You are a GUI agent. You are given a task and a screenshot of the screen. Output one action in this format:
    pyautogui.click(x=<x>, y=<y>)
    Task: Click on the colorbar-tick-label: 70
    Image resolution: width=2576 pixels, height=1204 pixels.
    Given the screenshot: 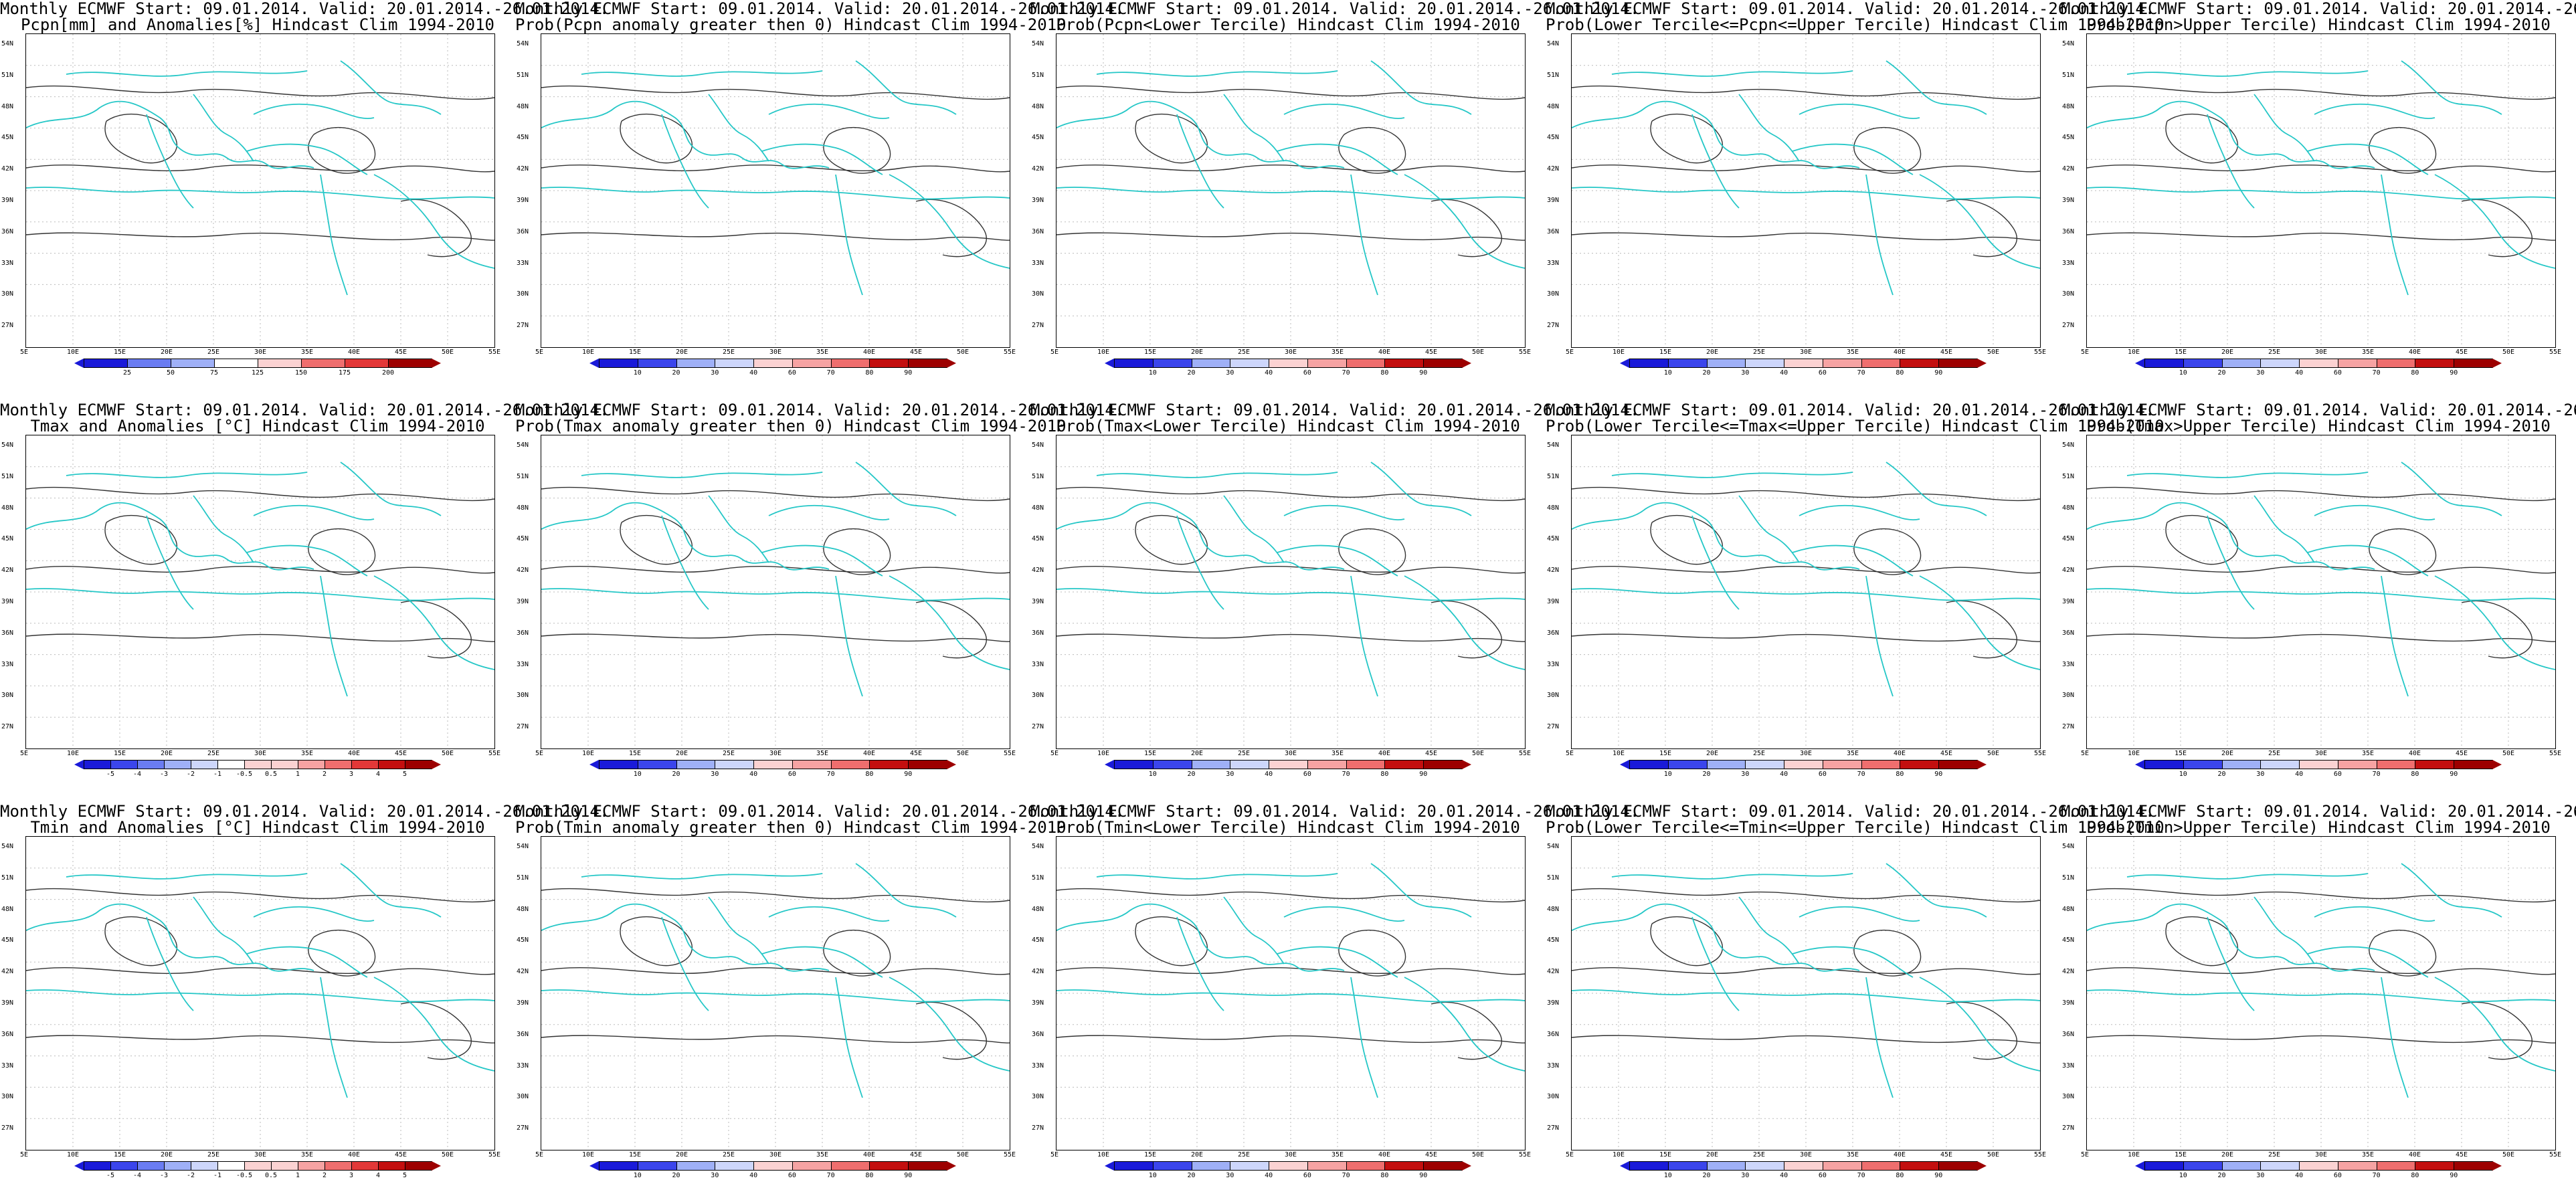 What is the action you would take?
    pyautogui.click(x=2376, y=1175)
    